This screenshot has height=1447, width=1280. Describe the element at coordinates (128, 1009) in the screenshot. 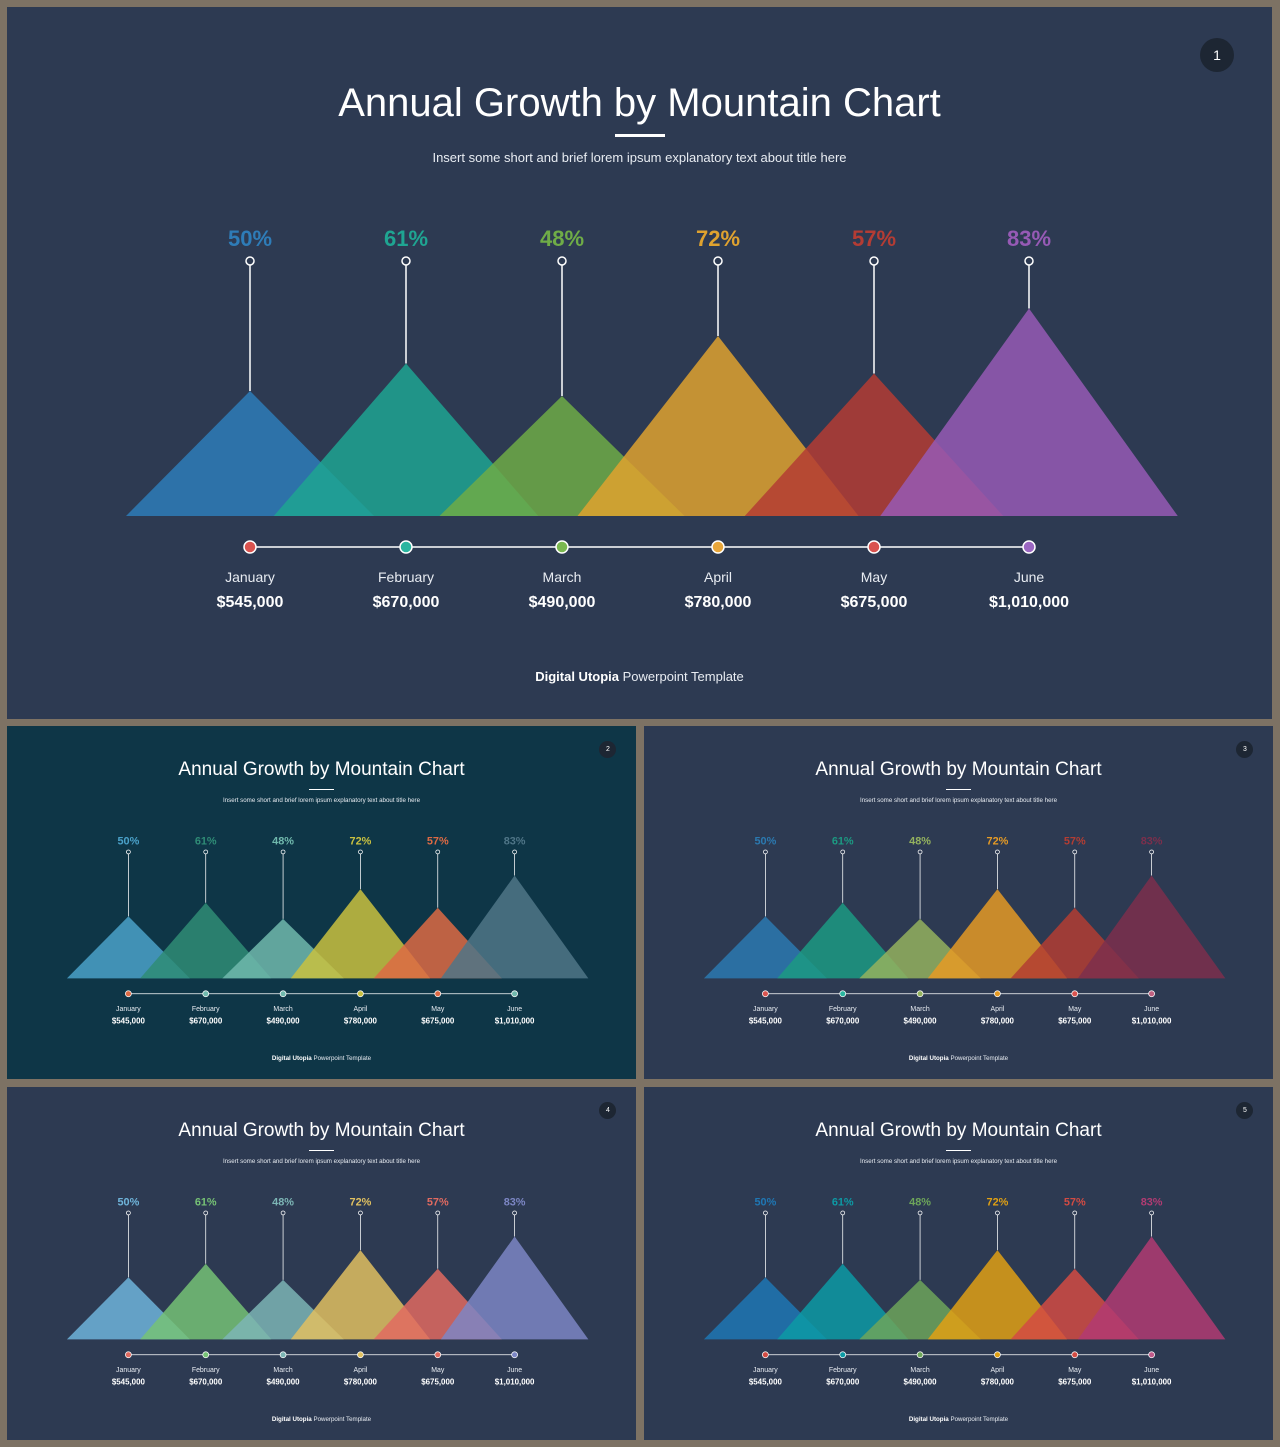

I see `month-label: January` at that location.